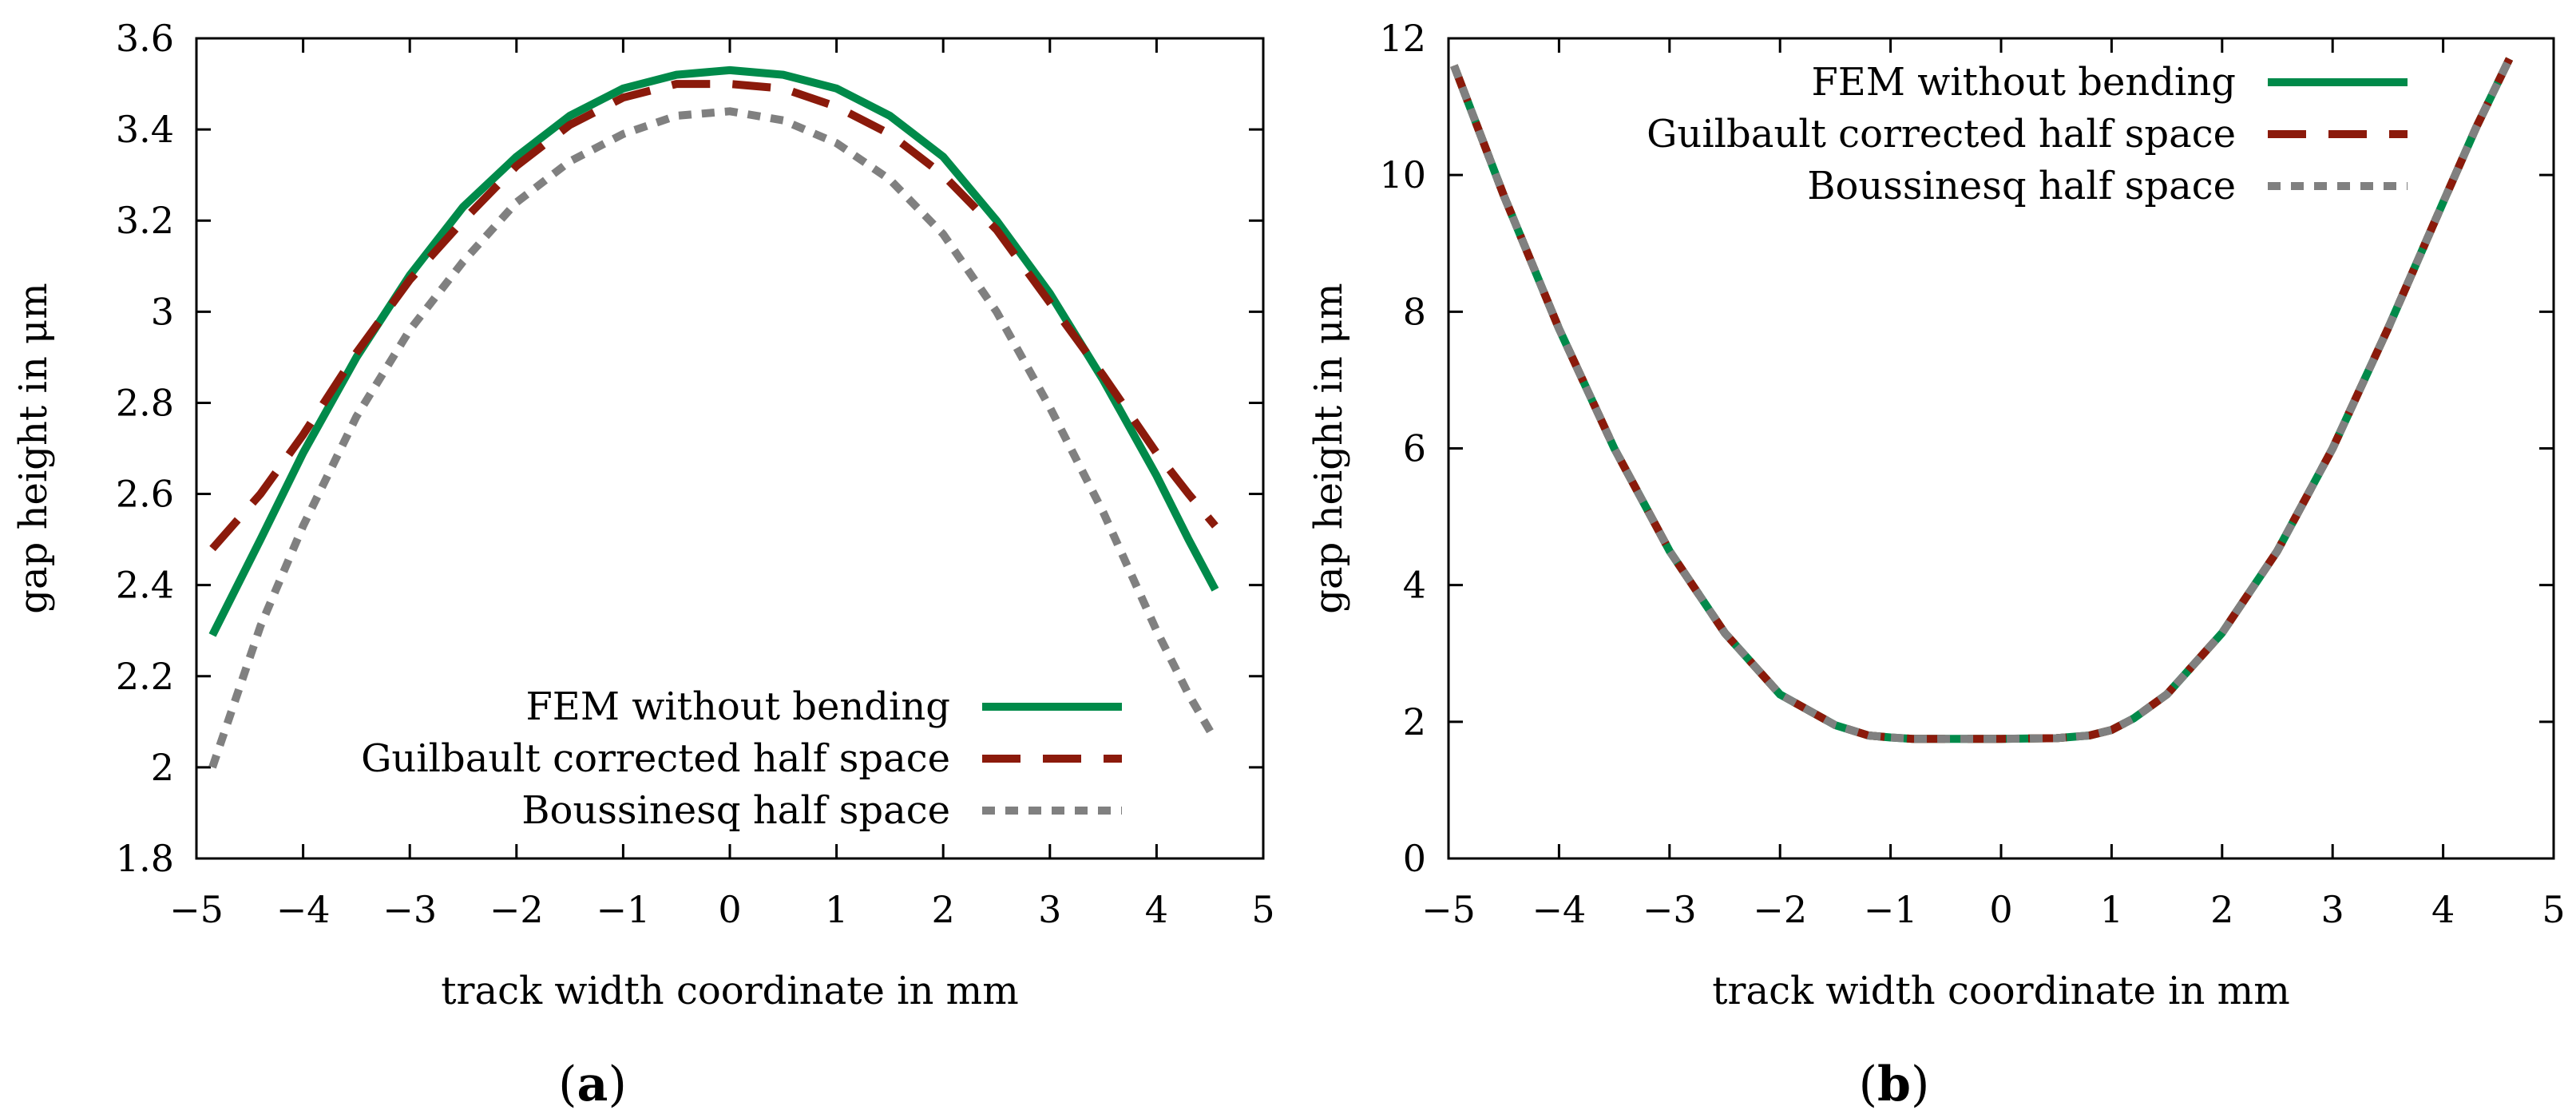  What do you see at coordinates (617, 1084) in the screenshot?
I see `caption-a-close: )` at bounding box center [617, 1084].